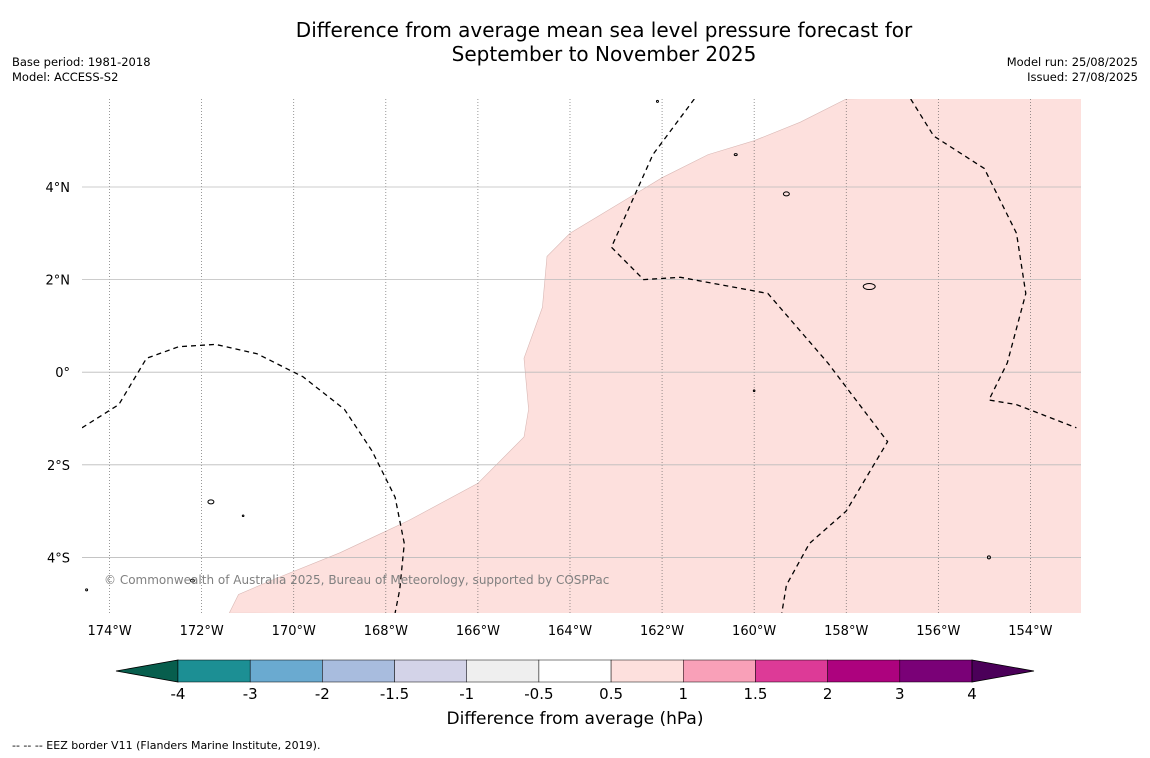 The image size is (1150, 758). I want to click on lon-tick-label: 170°W, so click(294, 631).